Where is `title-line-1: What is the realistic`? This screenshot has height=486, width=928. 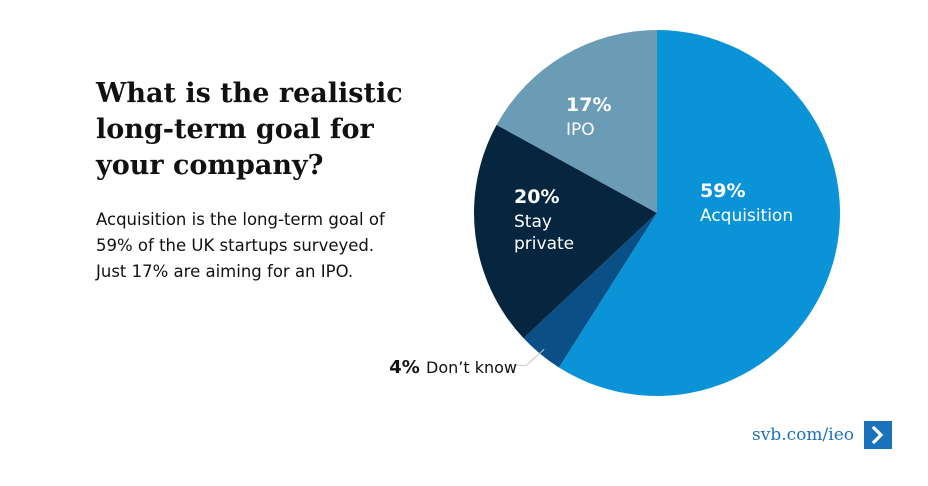 title-line-1: What is the realistic is located at coordinates (249, 93).